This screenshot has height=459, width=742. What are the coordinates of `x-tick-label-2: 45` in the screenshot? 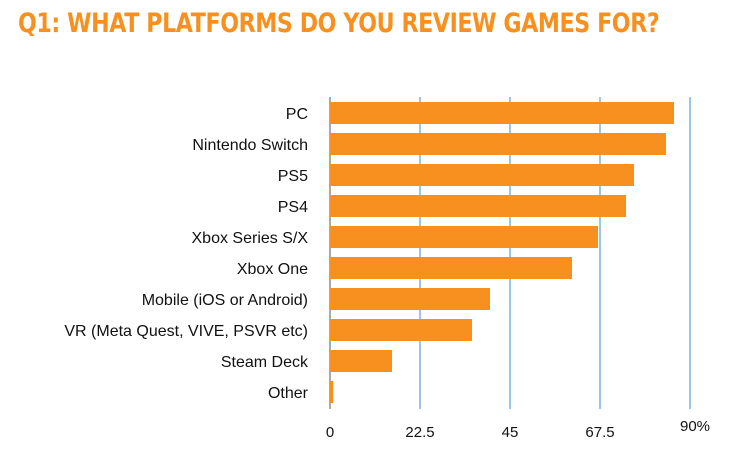 It's located at (510, 432).